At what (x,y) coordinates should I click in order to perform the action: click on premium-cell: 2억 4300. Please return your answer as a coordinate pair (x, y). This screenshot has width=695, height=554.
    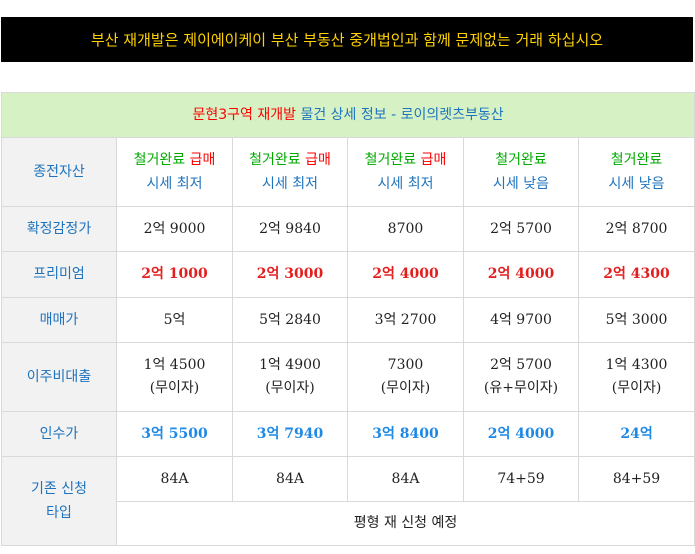
    Looking at the image, I should click on (636, 274).